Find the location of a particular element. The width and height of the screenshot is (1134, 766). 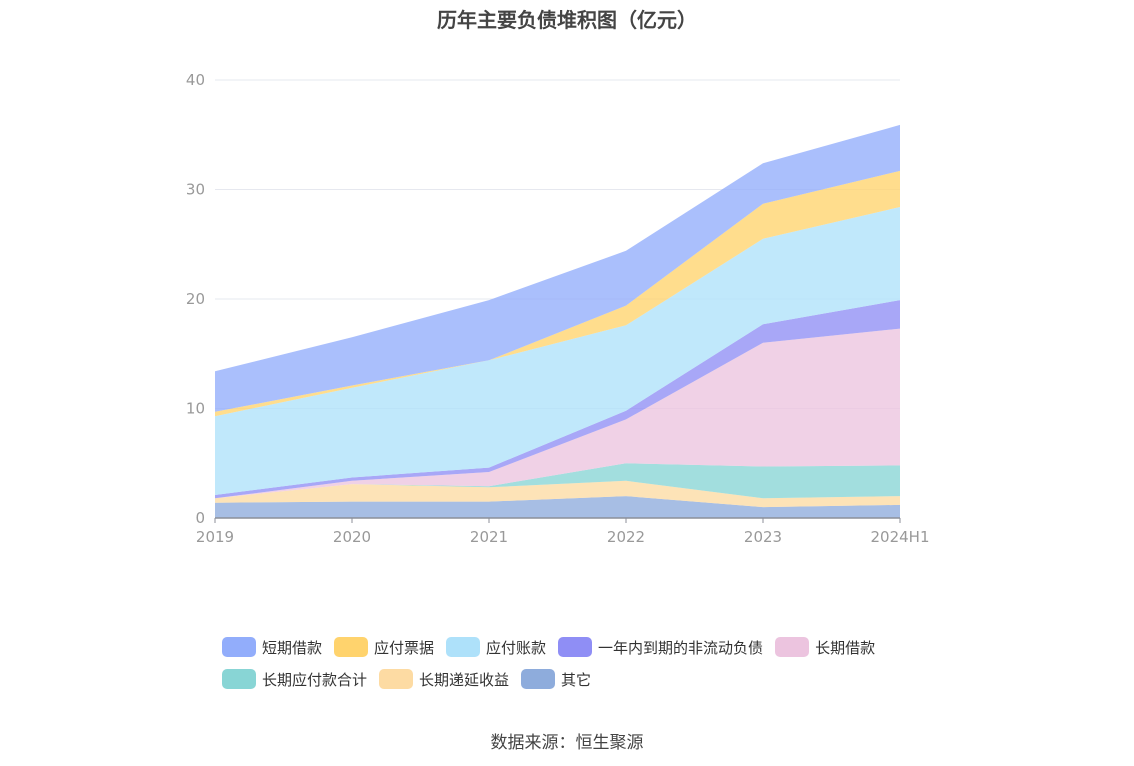

y-tick-label: 20 is located at coordinates (195, 299).